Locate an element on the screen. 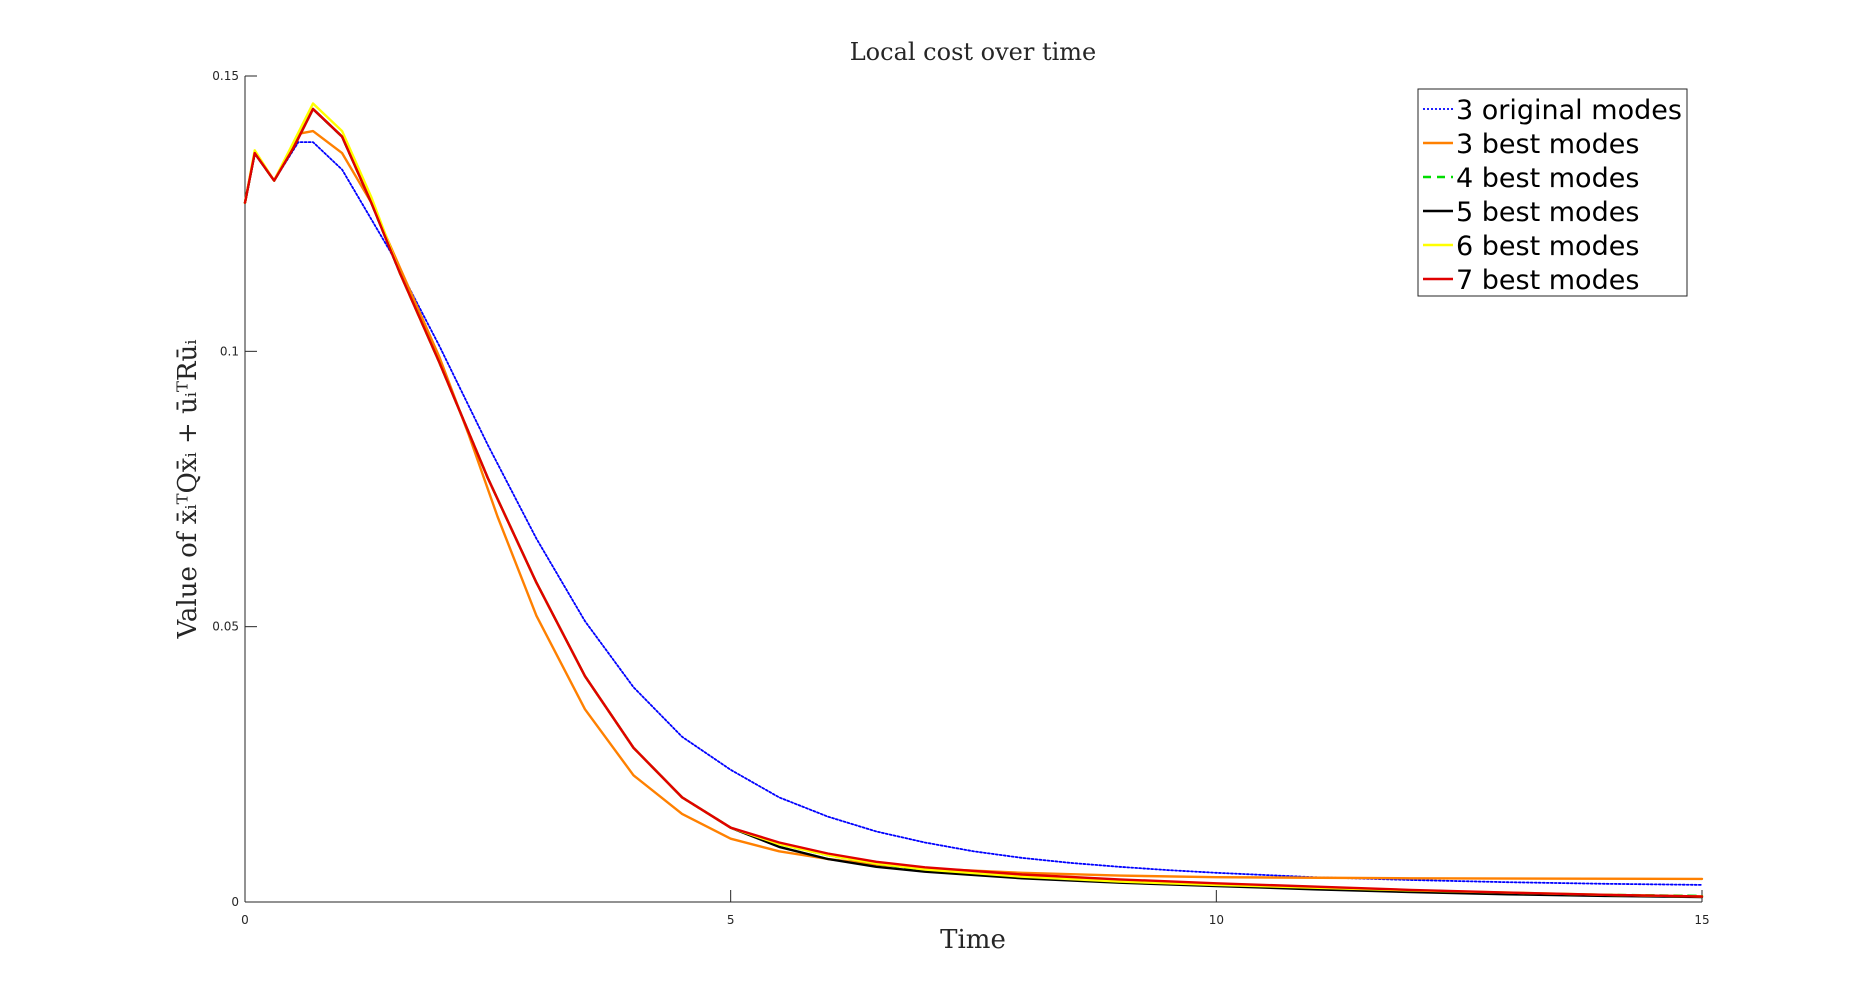  y-tick-label: 0.1 is located at coordinates (229, 351).